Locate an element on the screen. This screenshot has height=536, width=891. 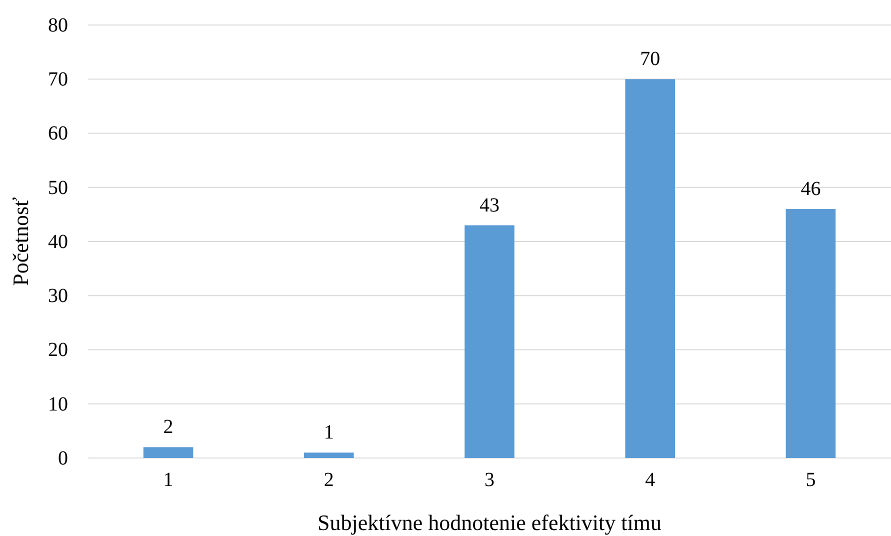
data-label: 70 is located at coordinates (650, 59).